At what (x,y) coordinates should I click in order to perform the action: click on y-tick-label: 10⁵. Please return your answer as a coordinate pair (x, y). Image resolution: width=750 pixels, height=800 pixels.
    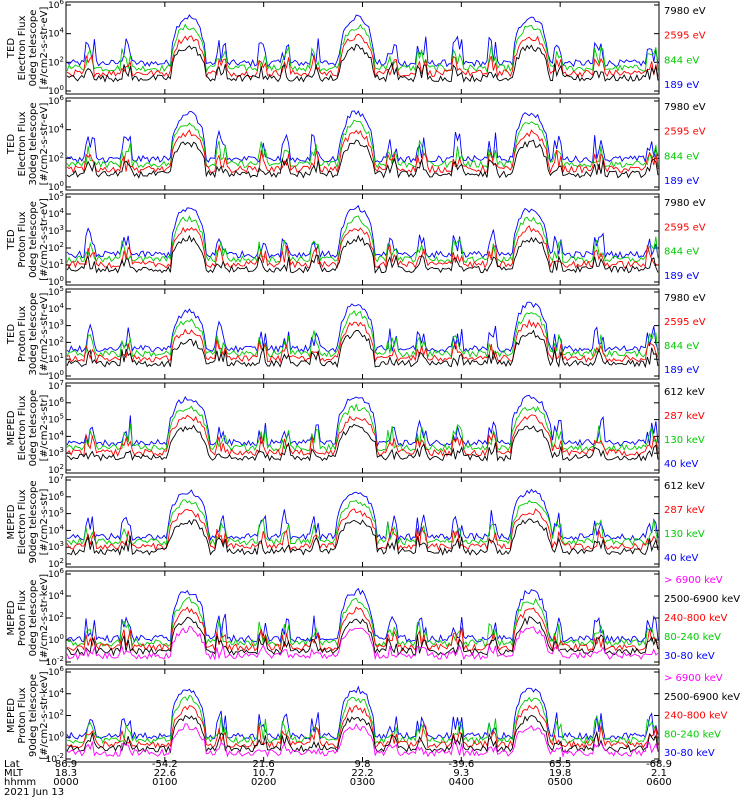
    Looking at the image, I should click on (56, 419).